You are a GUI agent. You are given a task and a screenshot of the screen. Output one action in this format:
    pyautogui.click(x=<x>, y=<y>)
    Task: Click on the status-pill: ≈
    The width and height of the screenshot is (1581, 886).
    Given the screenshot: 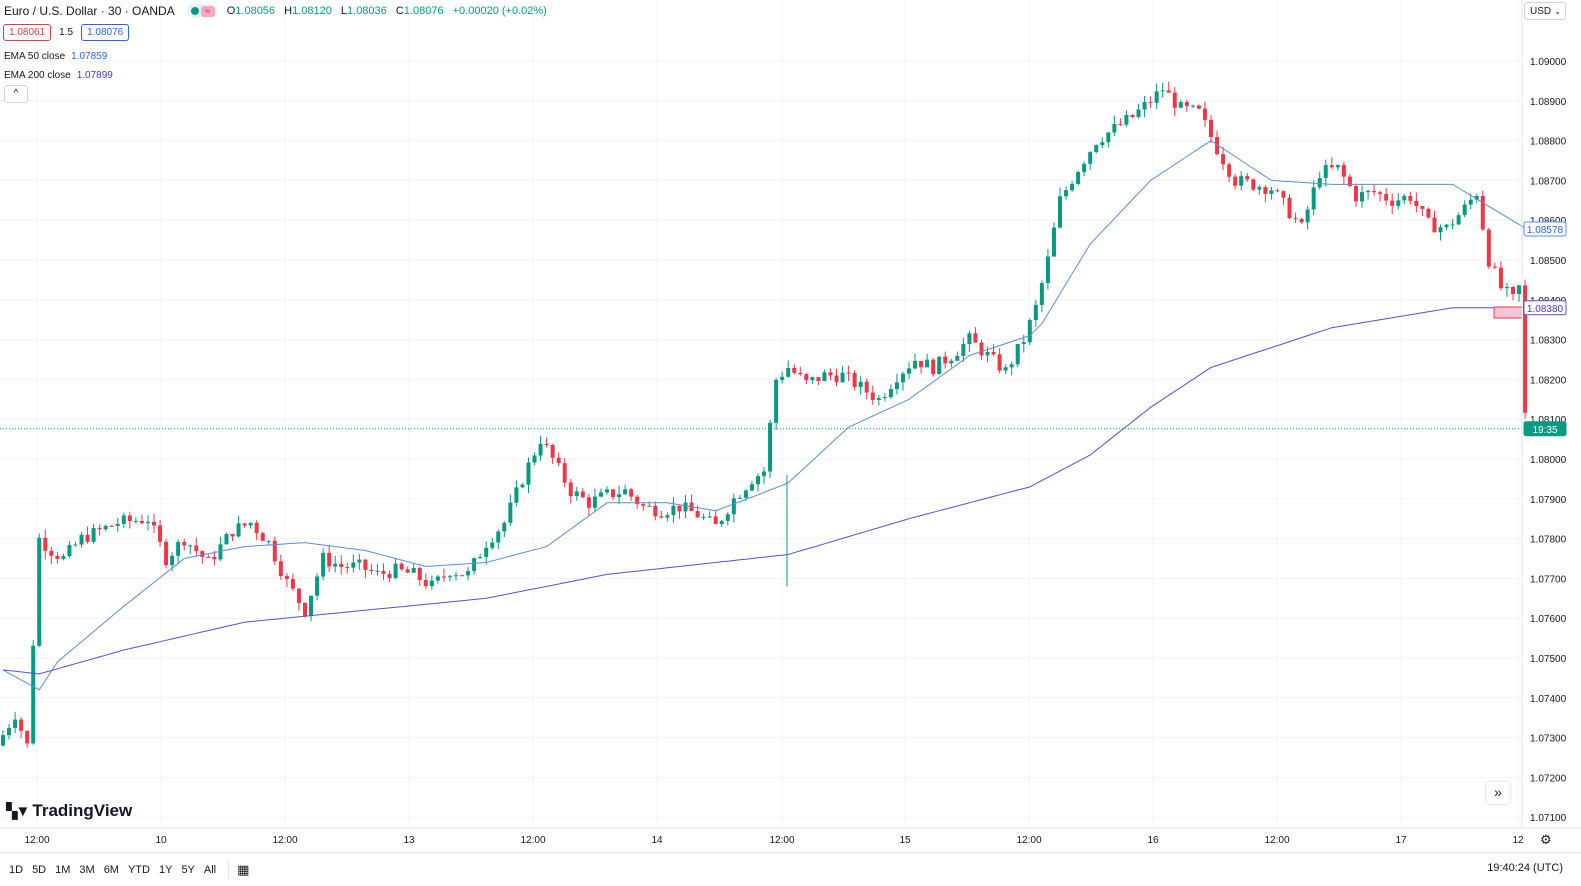 What is the action you would take?
    pyautogui.click(x=201, y=11)
    